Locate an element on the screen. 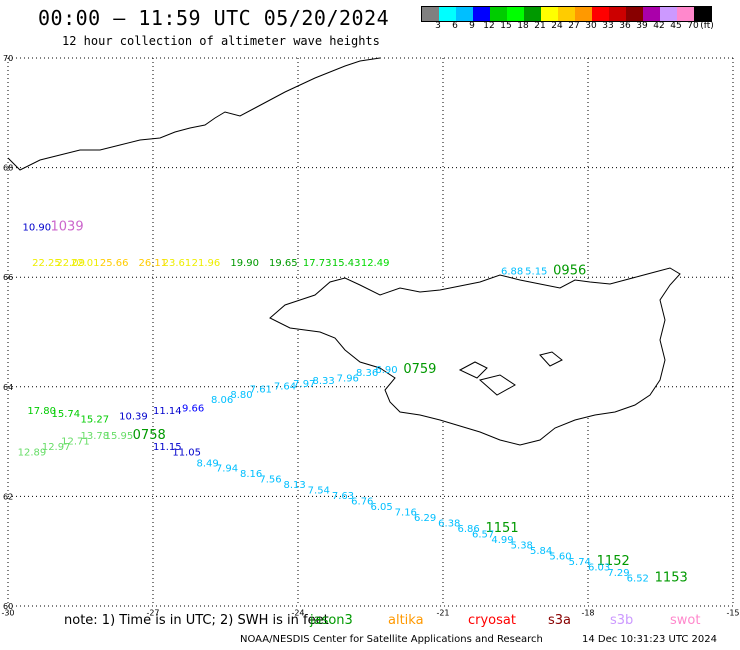 This screenshot has width=740, height=650. wave-height-value: 6.88 is located at coordinates (512, 271).